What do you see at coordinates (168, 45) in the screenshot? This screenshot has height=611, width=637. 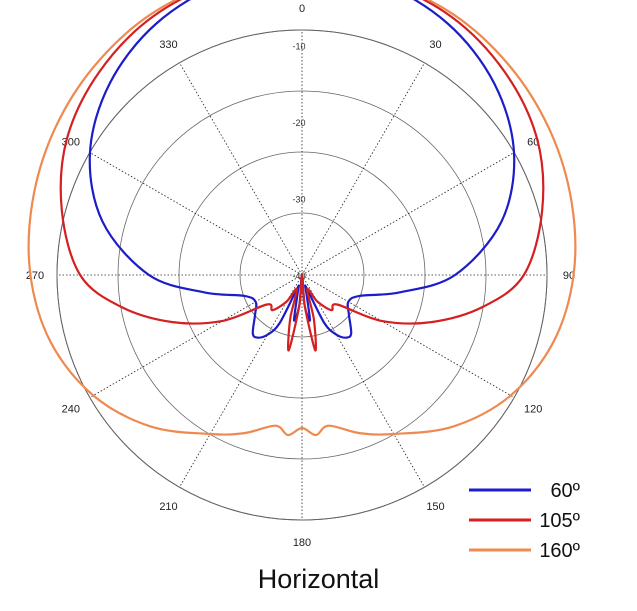 I see `angle-tick-label: 330` at bounding box center [168, 45].